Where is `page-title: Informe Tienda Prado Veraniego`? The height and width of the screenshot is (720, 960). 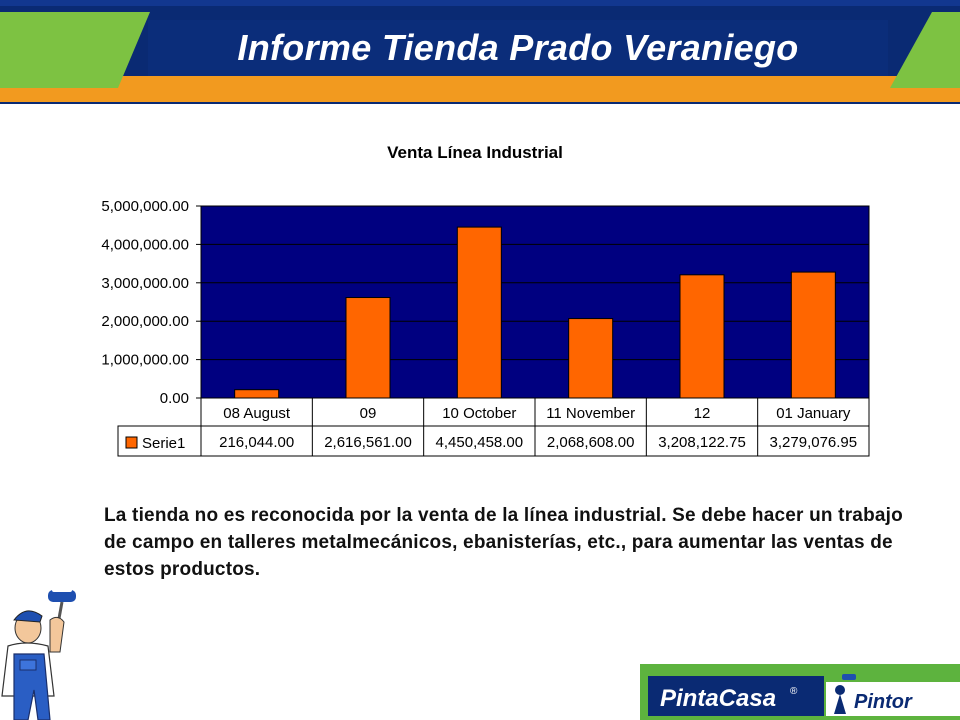
page-title: Informe Tienda Prado Veraniego is located at coordinates (518, 47).